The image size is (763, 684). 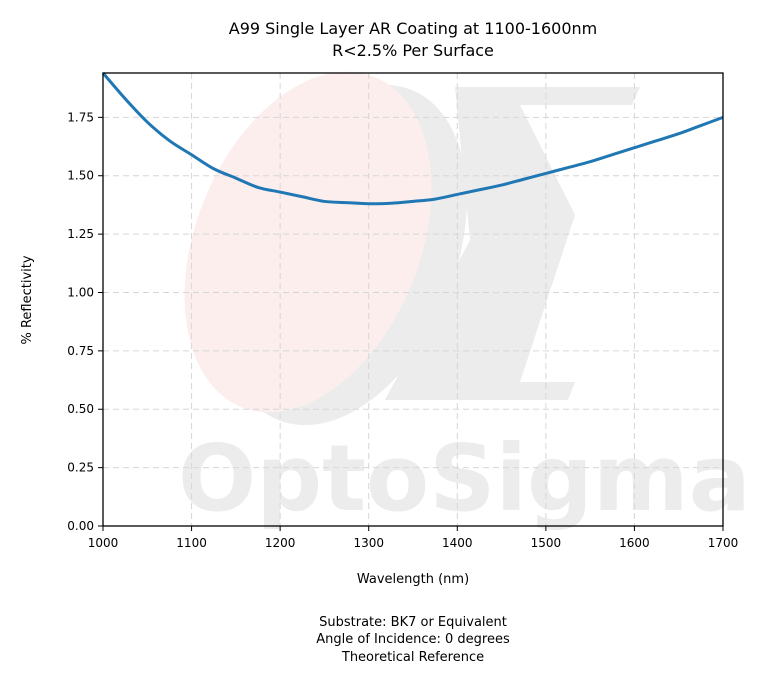 I want to click on chart-subtitle: R<2.5% Per Surface, so click(x=413, y=50).